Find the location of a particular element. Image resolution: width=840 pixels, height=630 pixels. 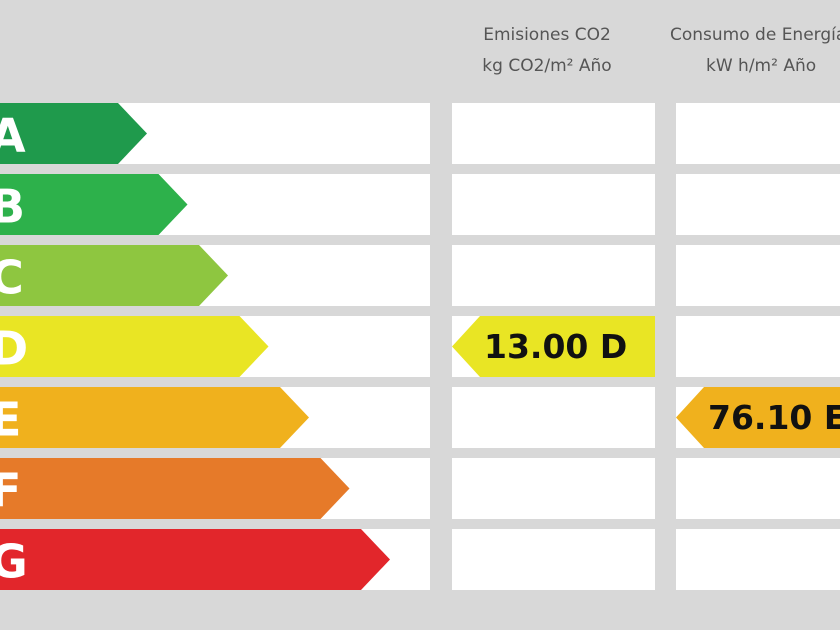

emissions-unit: kg CO2/m² Año is located at coordinates (546, 66).